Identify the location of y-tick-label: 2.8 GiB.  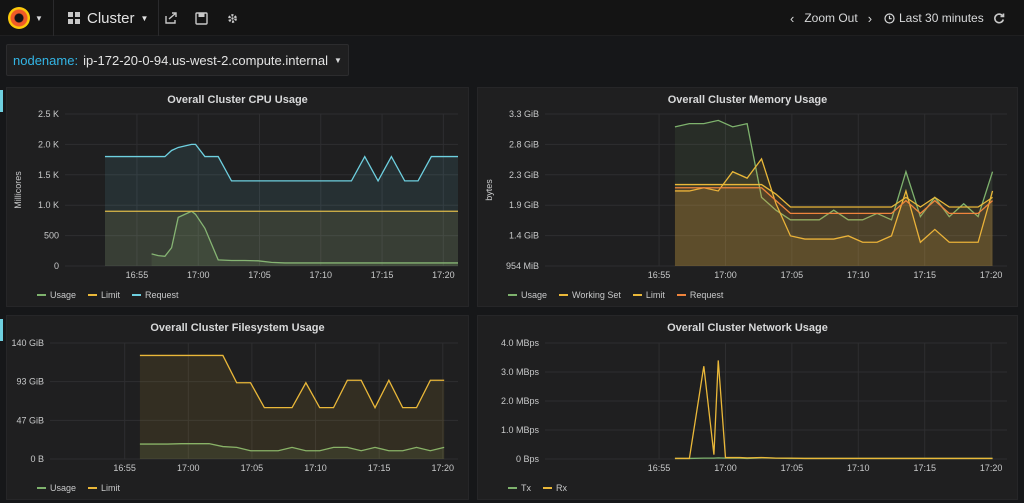
(524, 144).